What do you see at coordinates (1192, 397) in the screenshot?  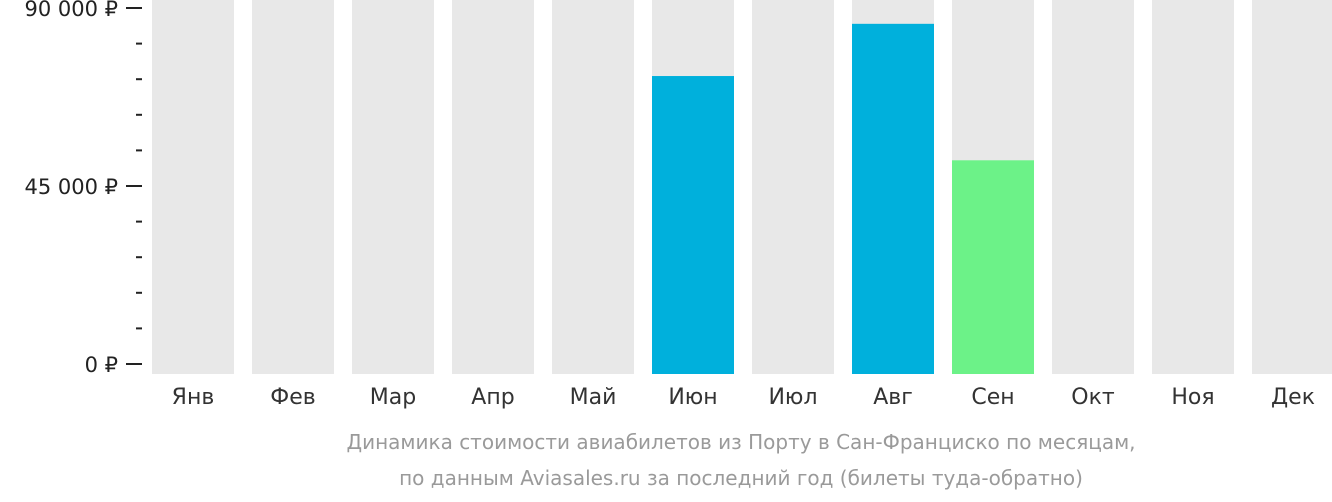 I see `x-tick-label-month-11: Ноя` at bounding box center [1192, 397].